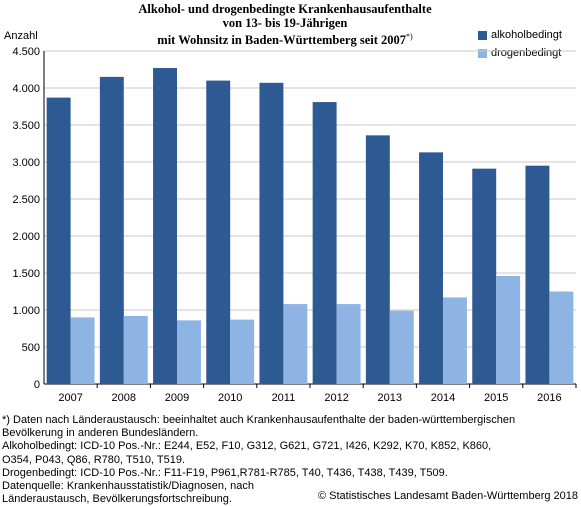 This screenshot has width=581, height=506. What do you see at coordinates (230, 398) in the screenshot?
I see `x-tick-label: 2010` at bounding box center [230, 398].